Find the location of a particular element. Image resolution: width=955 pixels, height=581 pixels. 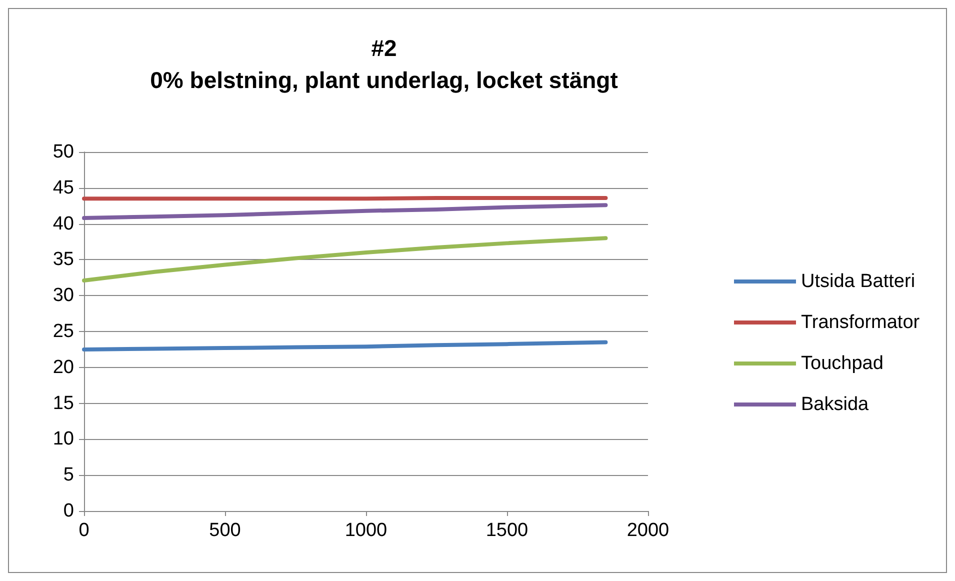

y-tick-label: 45 is located at coordinates (63, 187).